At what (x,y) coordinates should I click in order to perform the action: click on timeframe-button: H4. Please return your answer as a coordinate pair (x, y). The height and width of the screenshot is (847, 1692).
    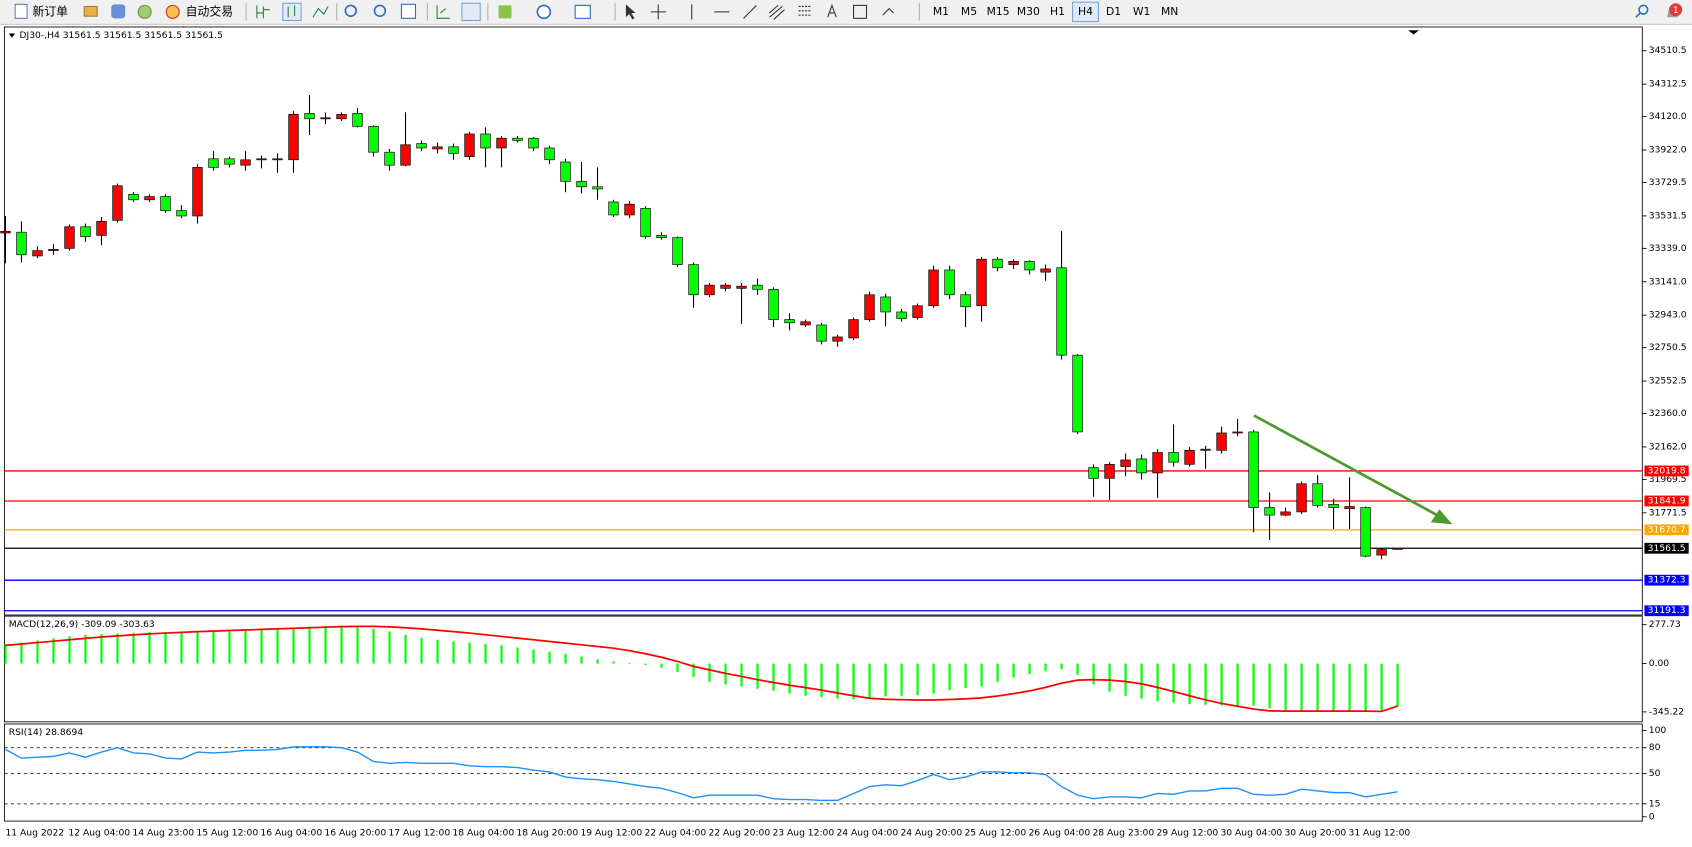
    Looking at the image, I should click on (1086, 12).